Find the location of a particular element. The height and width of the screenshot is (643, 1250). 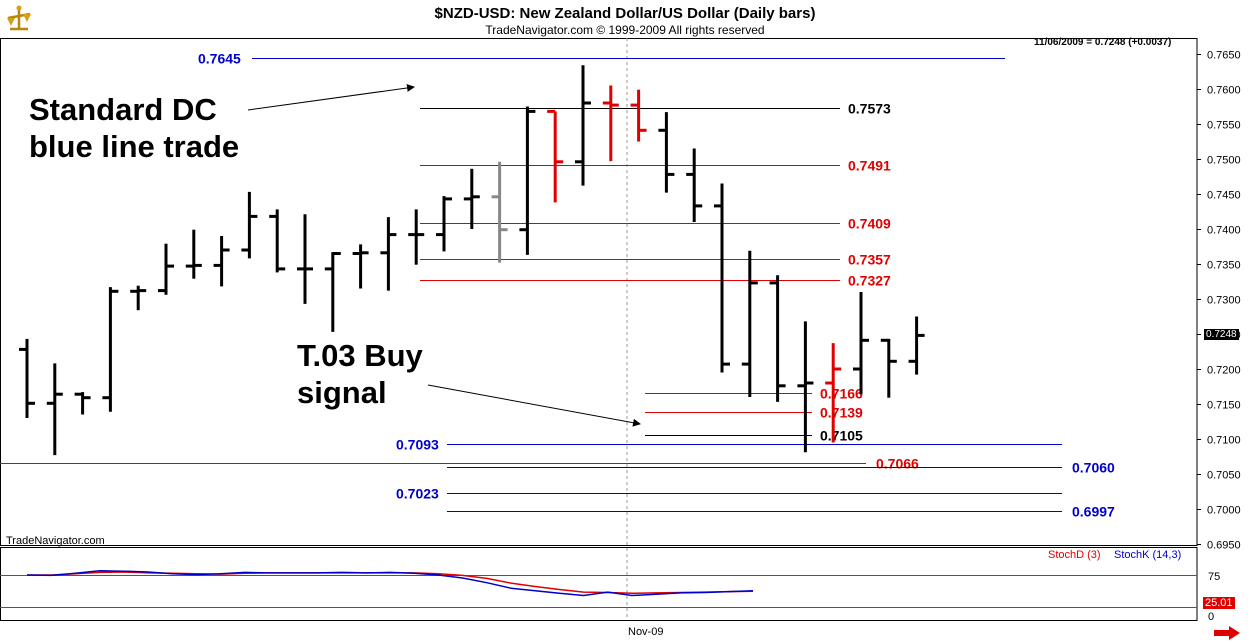

level-label: 0.7060 is located at coordinates (1093, 468).